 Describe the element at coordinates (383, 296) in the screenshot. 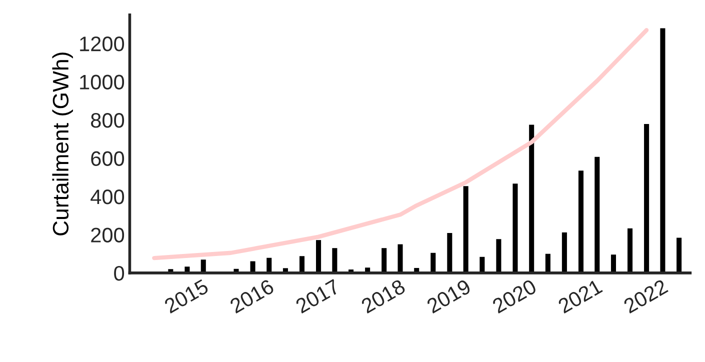

I see `x-tick-label: 2018` at that location.